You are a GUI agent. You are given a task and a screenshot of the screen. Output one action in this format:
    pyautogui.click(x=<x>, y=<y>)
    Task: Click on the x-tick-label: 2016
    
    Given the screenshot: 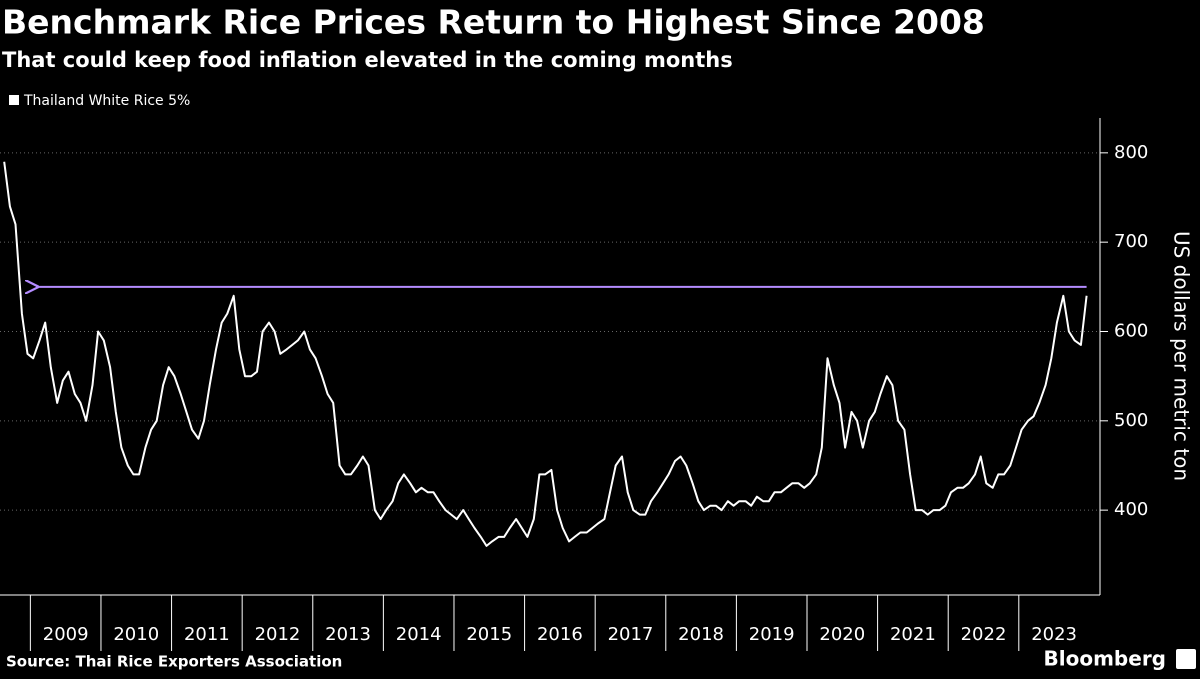 What is the action you would take?
    pyautogui.click(x=560, y=634)
    